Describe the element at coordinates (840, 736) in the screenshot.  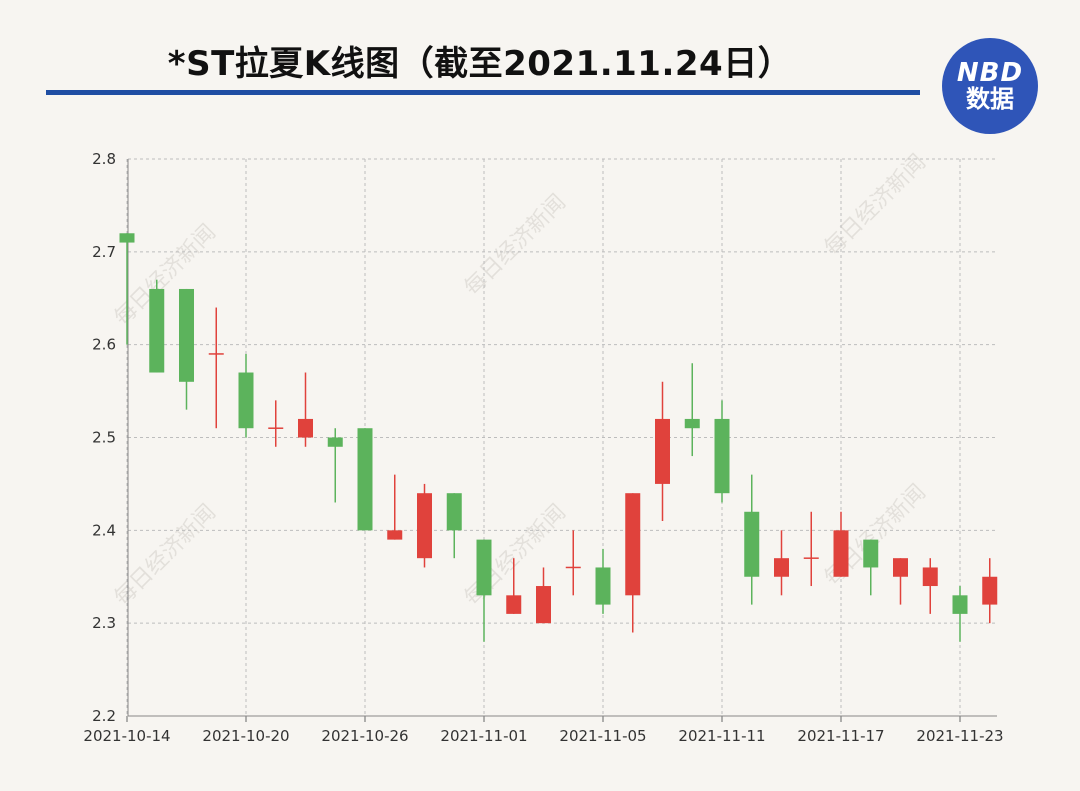
I see `x-tick-label: 2021-11-17` at that location.